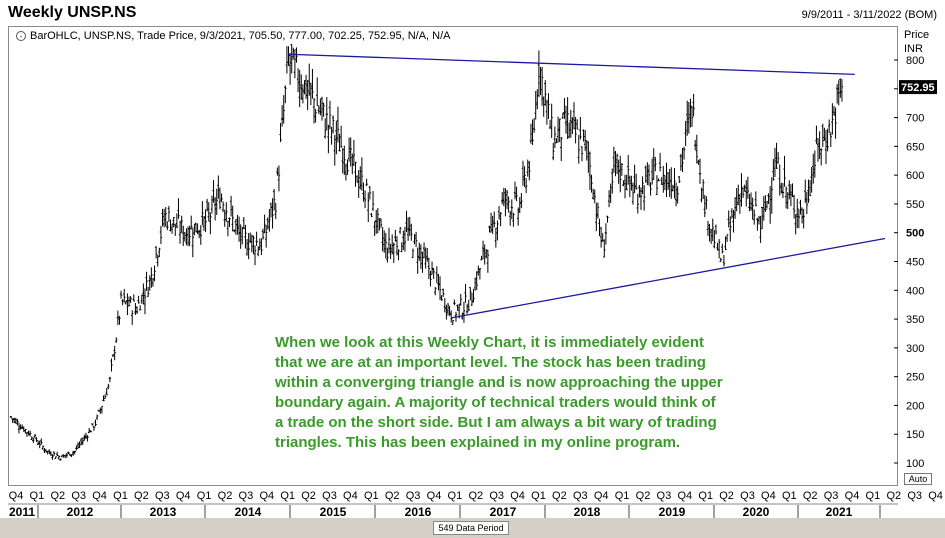 The width and height of the screenshot is (945, 538). Describe the element at coordinates (915, 176) in the screenshot. I see `y-tick-label: 600` at that location.